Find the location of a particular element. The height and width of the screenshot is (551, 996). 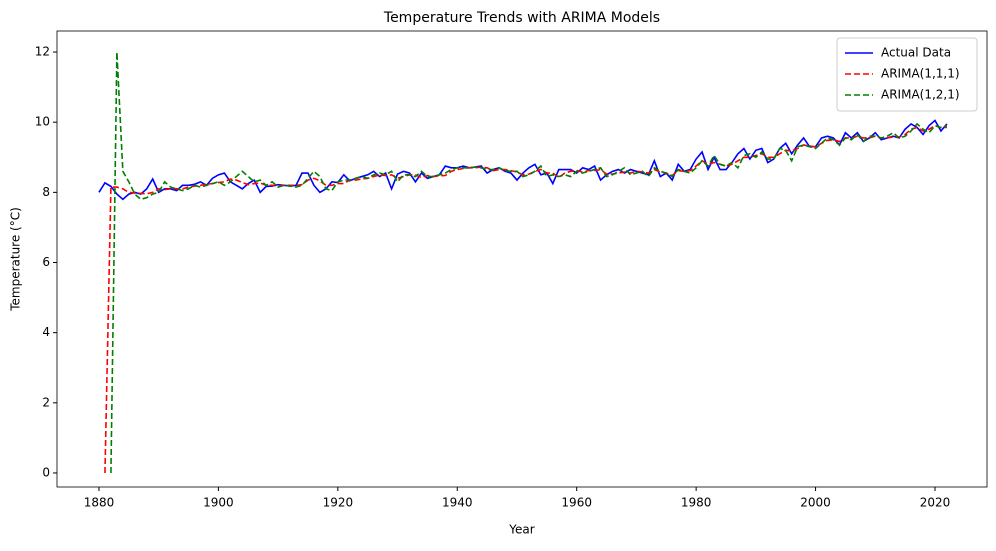

data-line is located at coordinates (523, 160).